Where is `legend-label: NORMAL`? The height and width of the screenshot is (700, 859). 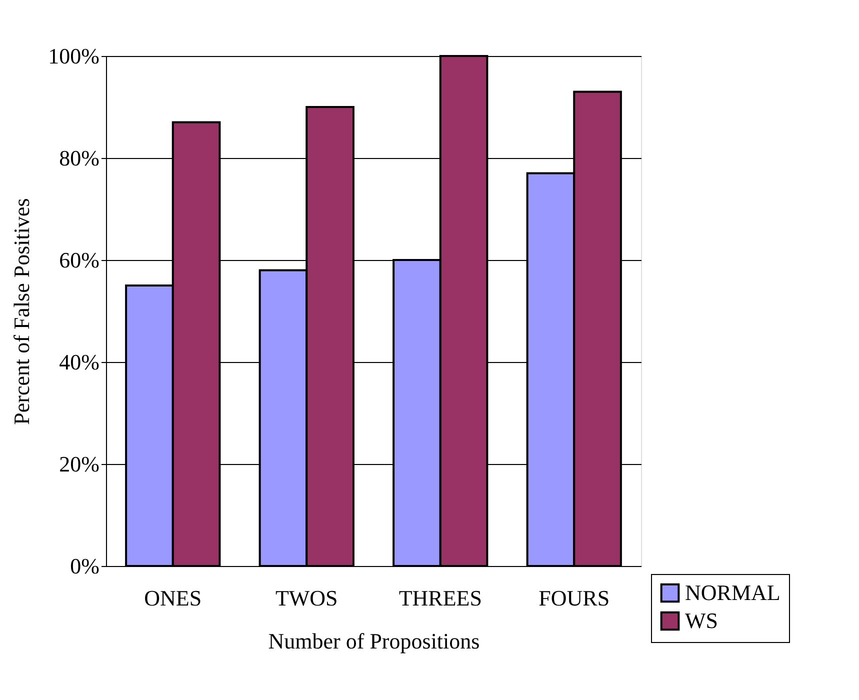 legend-label: NORMAL is located at coordinates (732, 592).